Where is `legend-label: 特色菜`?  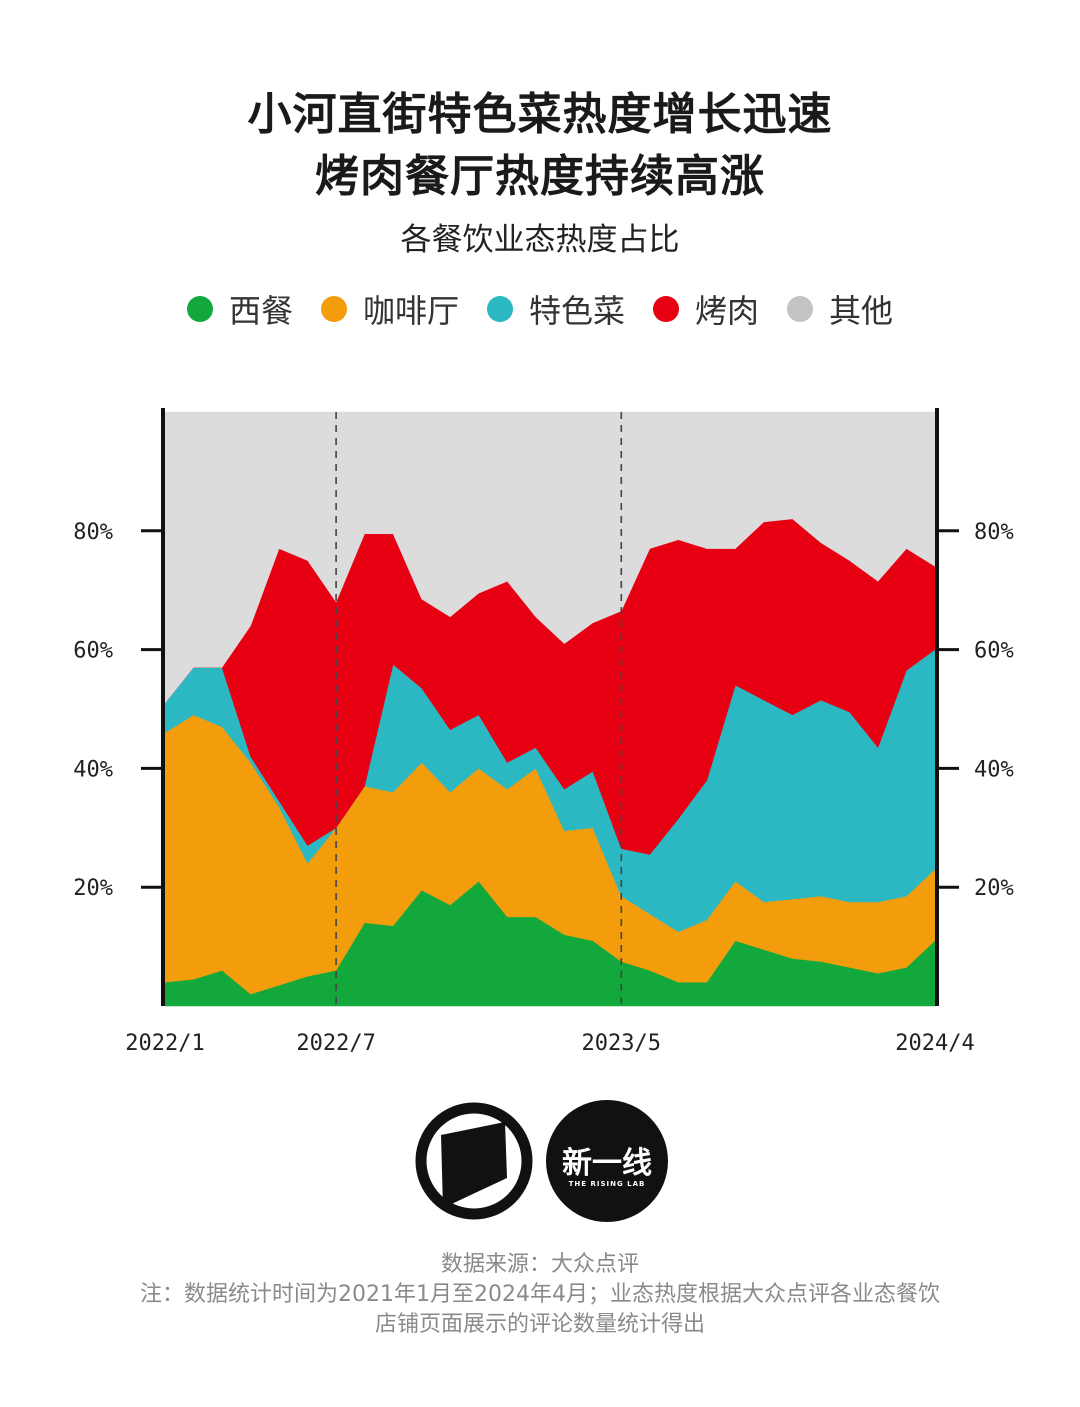
legend-label: 特色菜 is located at coordinates (576, 311).